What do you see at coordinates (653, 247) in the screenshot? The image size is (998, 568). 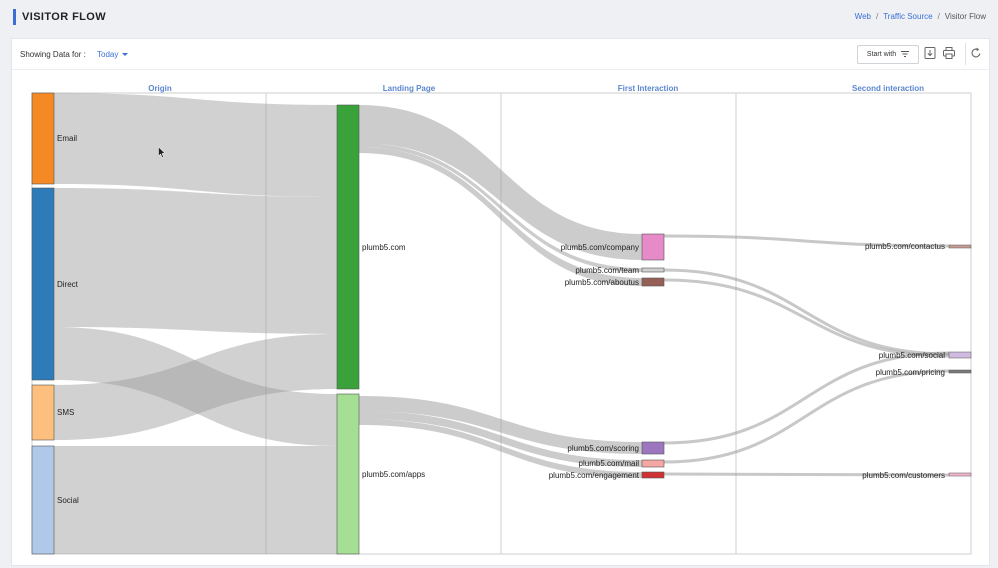 I see `node-company` at bounding box center [653, 247].